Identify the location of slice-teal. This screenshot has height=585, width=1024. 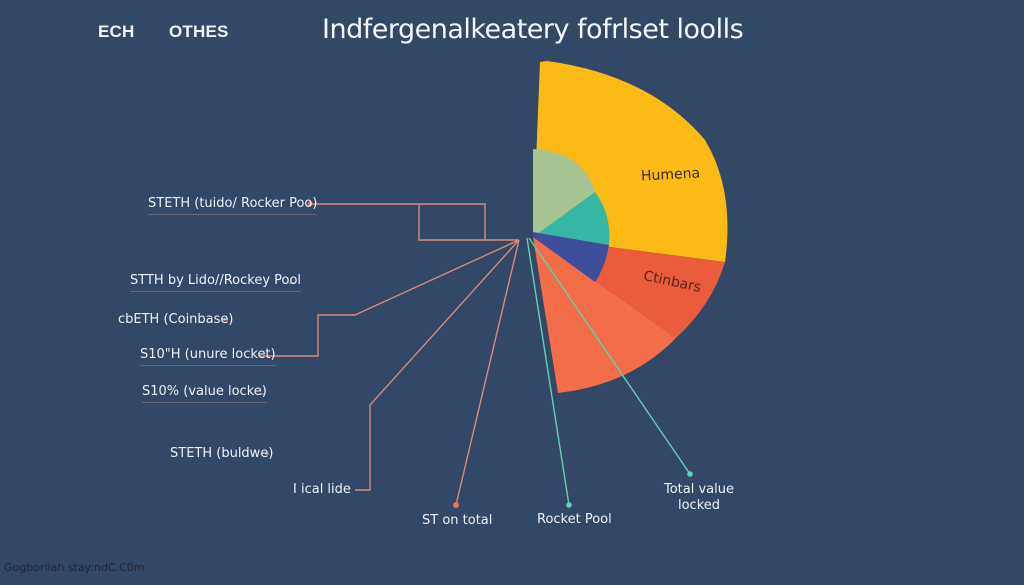
(571, 218).